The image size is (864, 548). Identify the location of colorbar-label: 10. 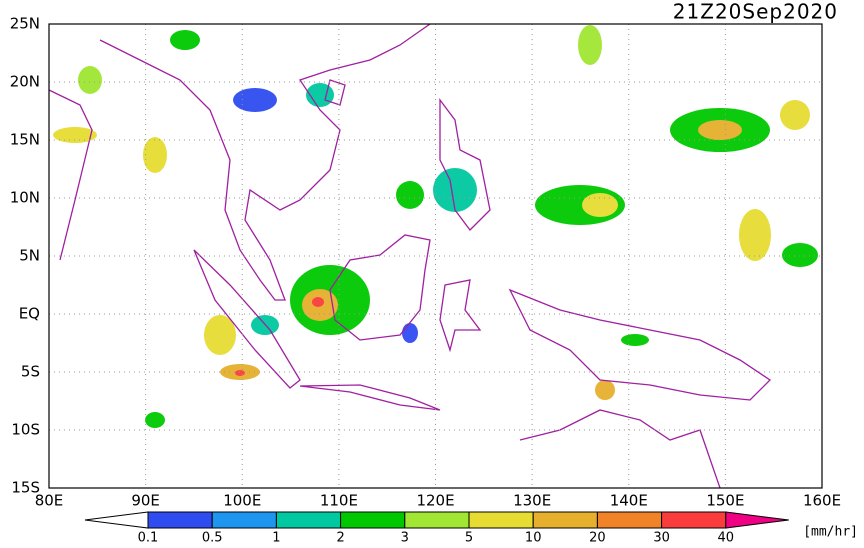
(533, 538).